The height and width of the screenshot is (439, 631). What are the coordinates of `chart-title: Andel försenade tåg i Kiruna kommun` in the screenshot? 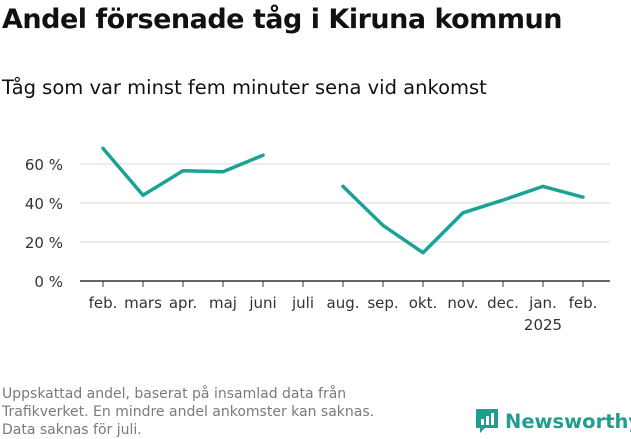 It's located at (282, 19).